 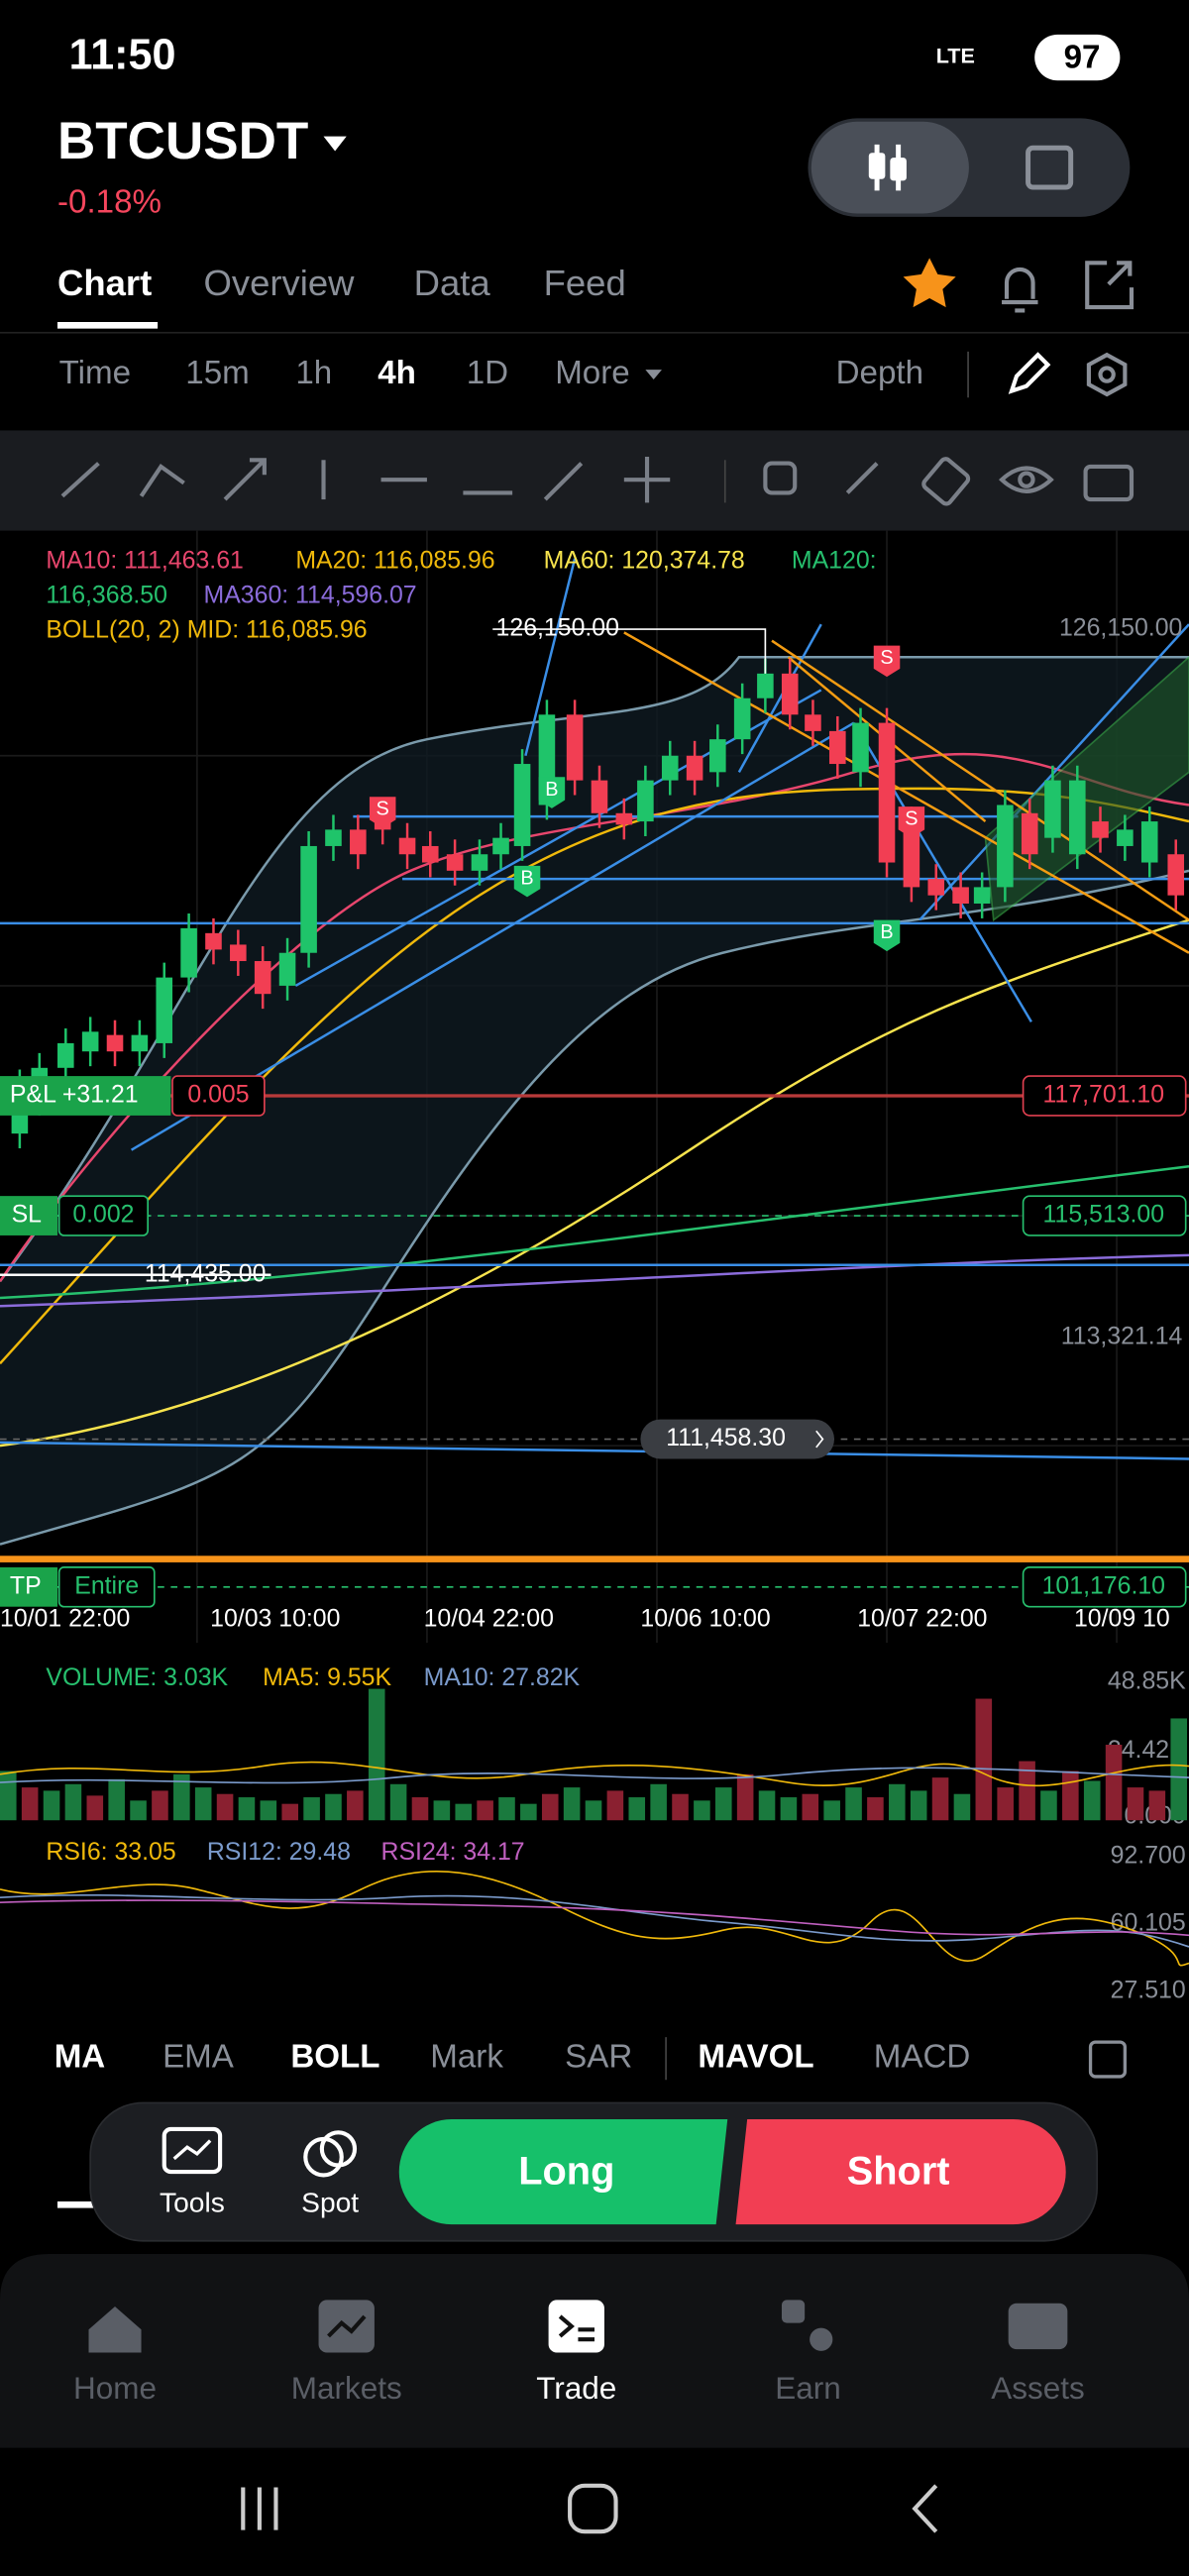 What do you see at coordinates (29, 1216) in the screenshot?
I see `sl-tag` at bounding box center [29, 1216].